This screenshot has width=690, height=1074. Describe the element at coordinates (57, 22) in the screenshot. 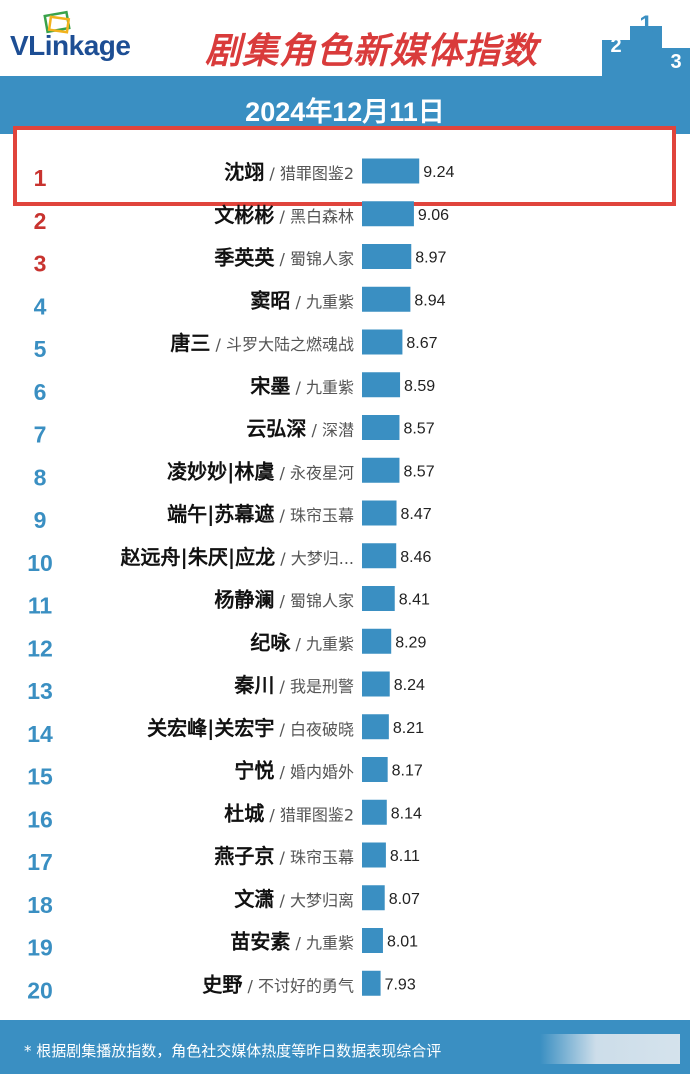

I see `logo-icon` at that location.